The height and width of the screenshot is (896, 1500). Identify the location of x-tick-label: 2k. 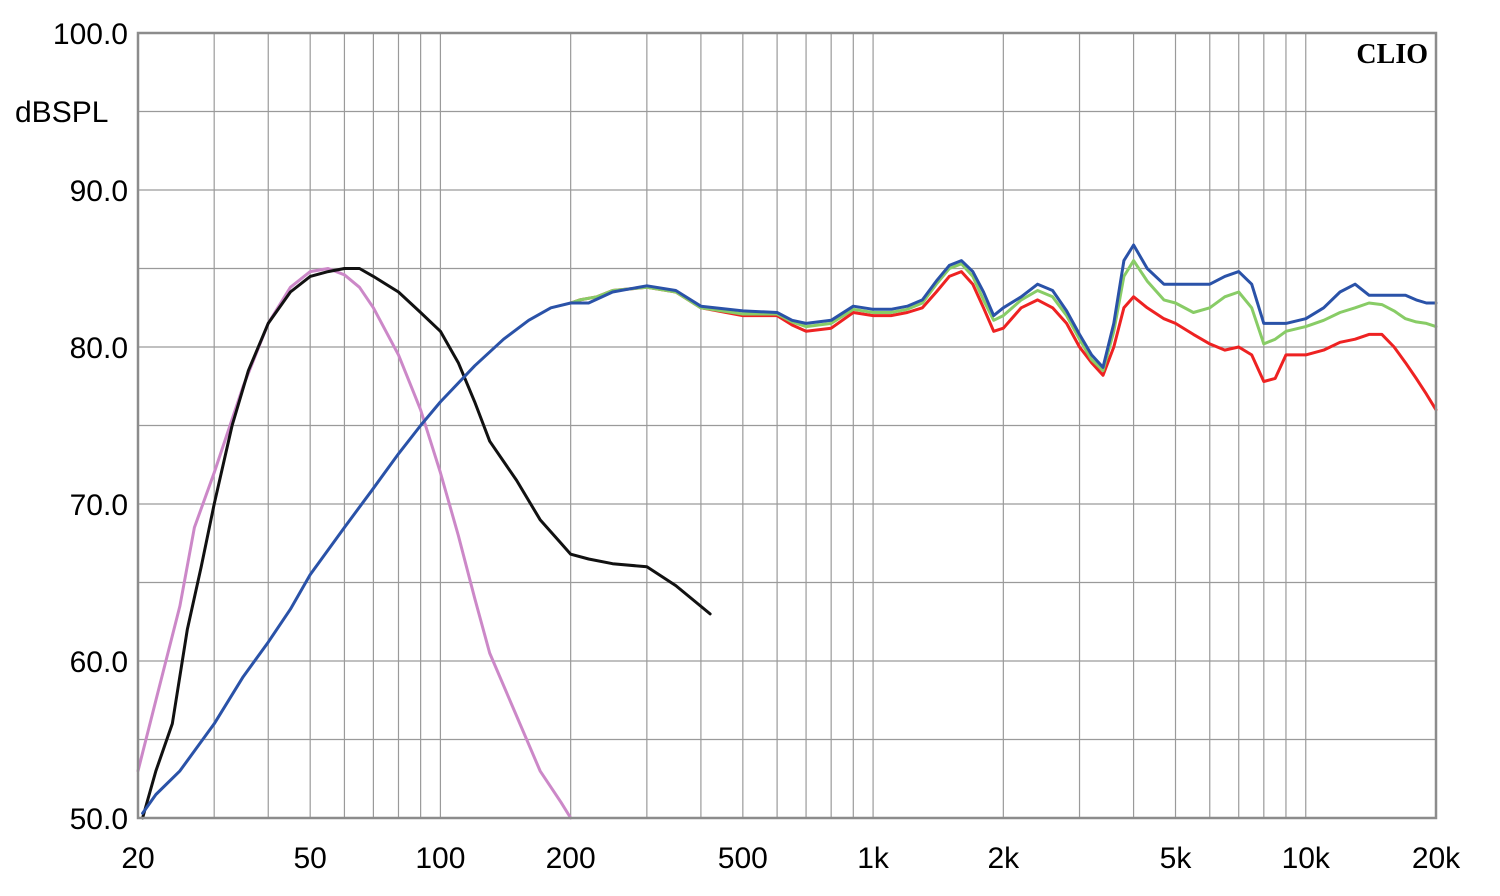
(1003, 858).